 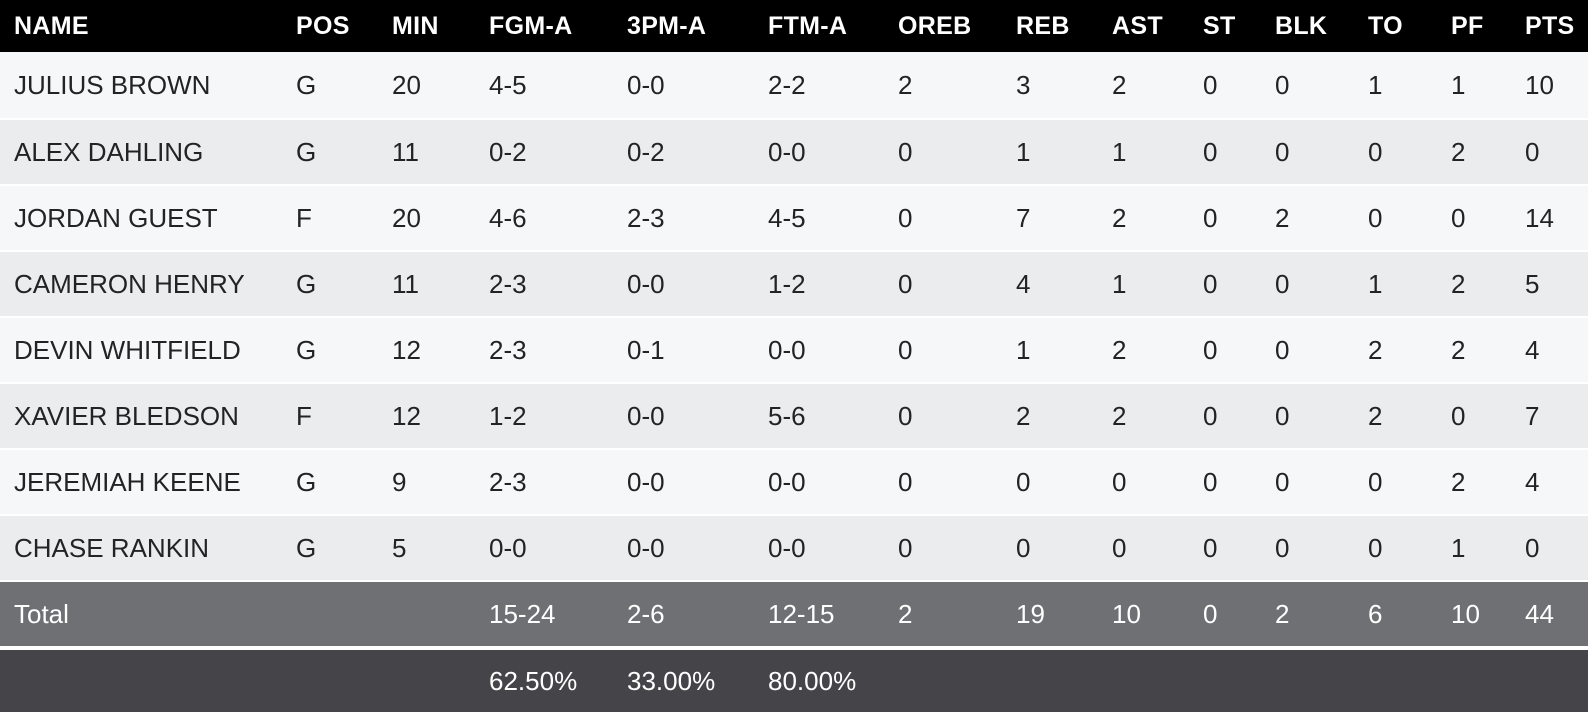 I want to click on percentage-cell: 33.00%, so click(x=697, y=679).